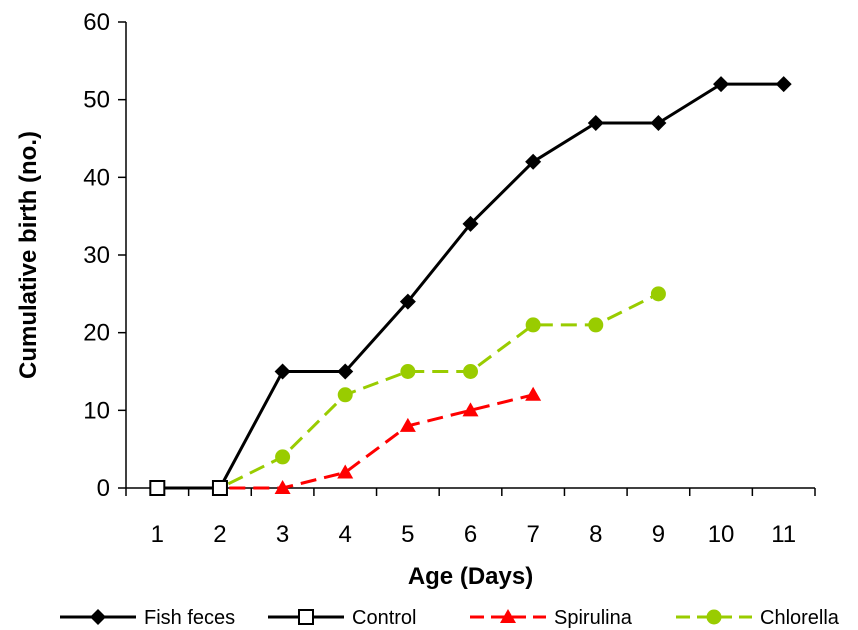  Describe the element at coordinates (345, 440) in the screenshot. I see `series-spirulina` at that location.